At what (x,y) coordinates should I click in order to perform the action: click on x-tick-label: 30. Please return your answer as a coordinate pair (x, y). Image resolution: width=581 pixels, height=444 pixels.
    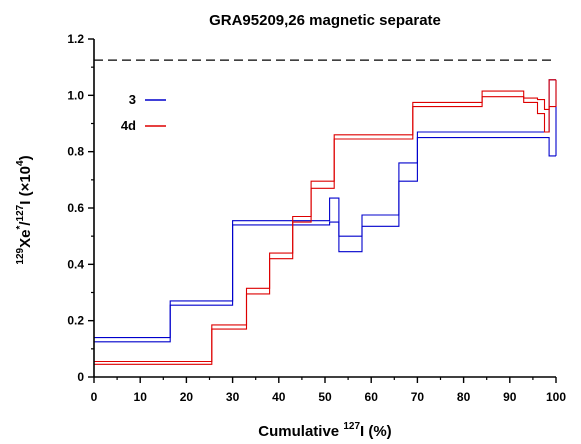
    Looking at the image, I should click on (233, 397).